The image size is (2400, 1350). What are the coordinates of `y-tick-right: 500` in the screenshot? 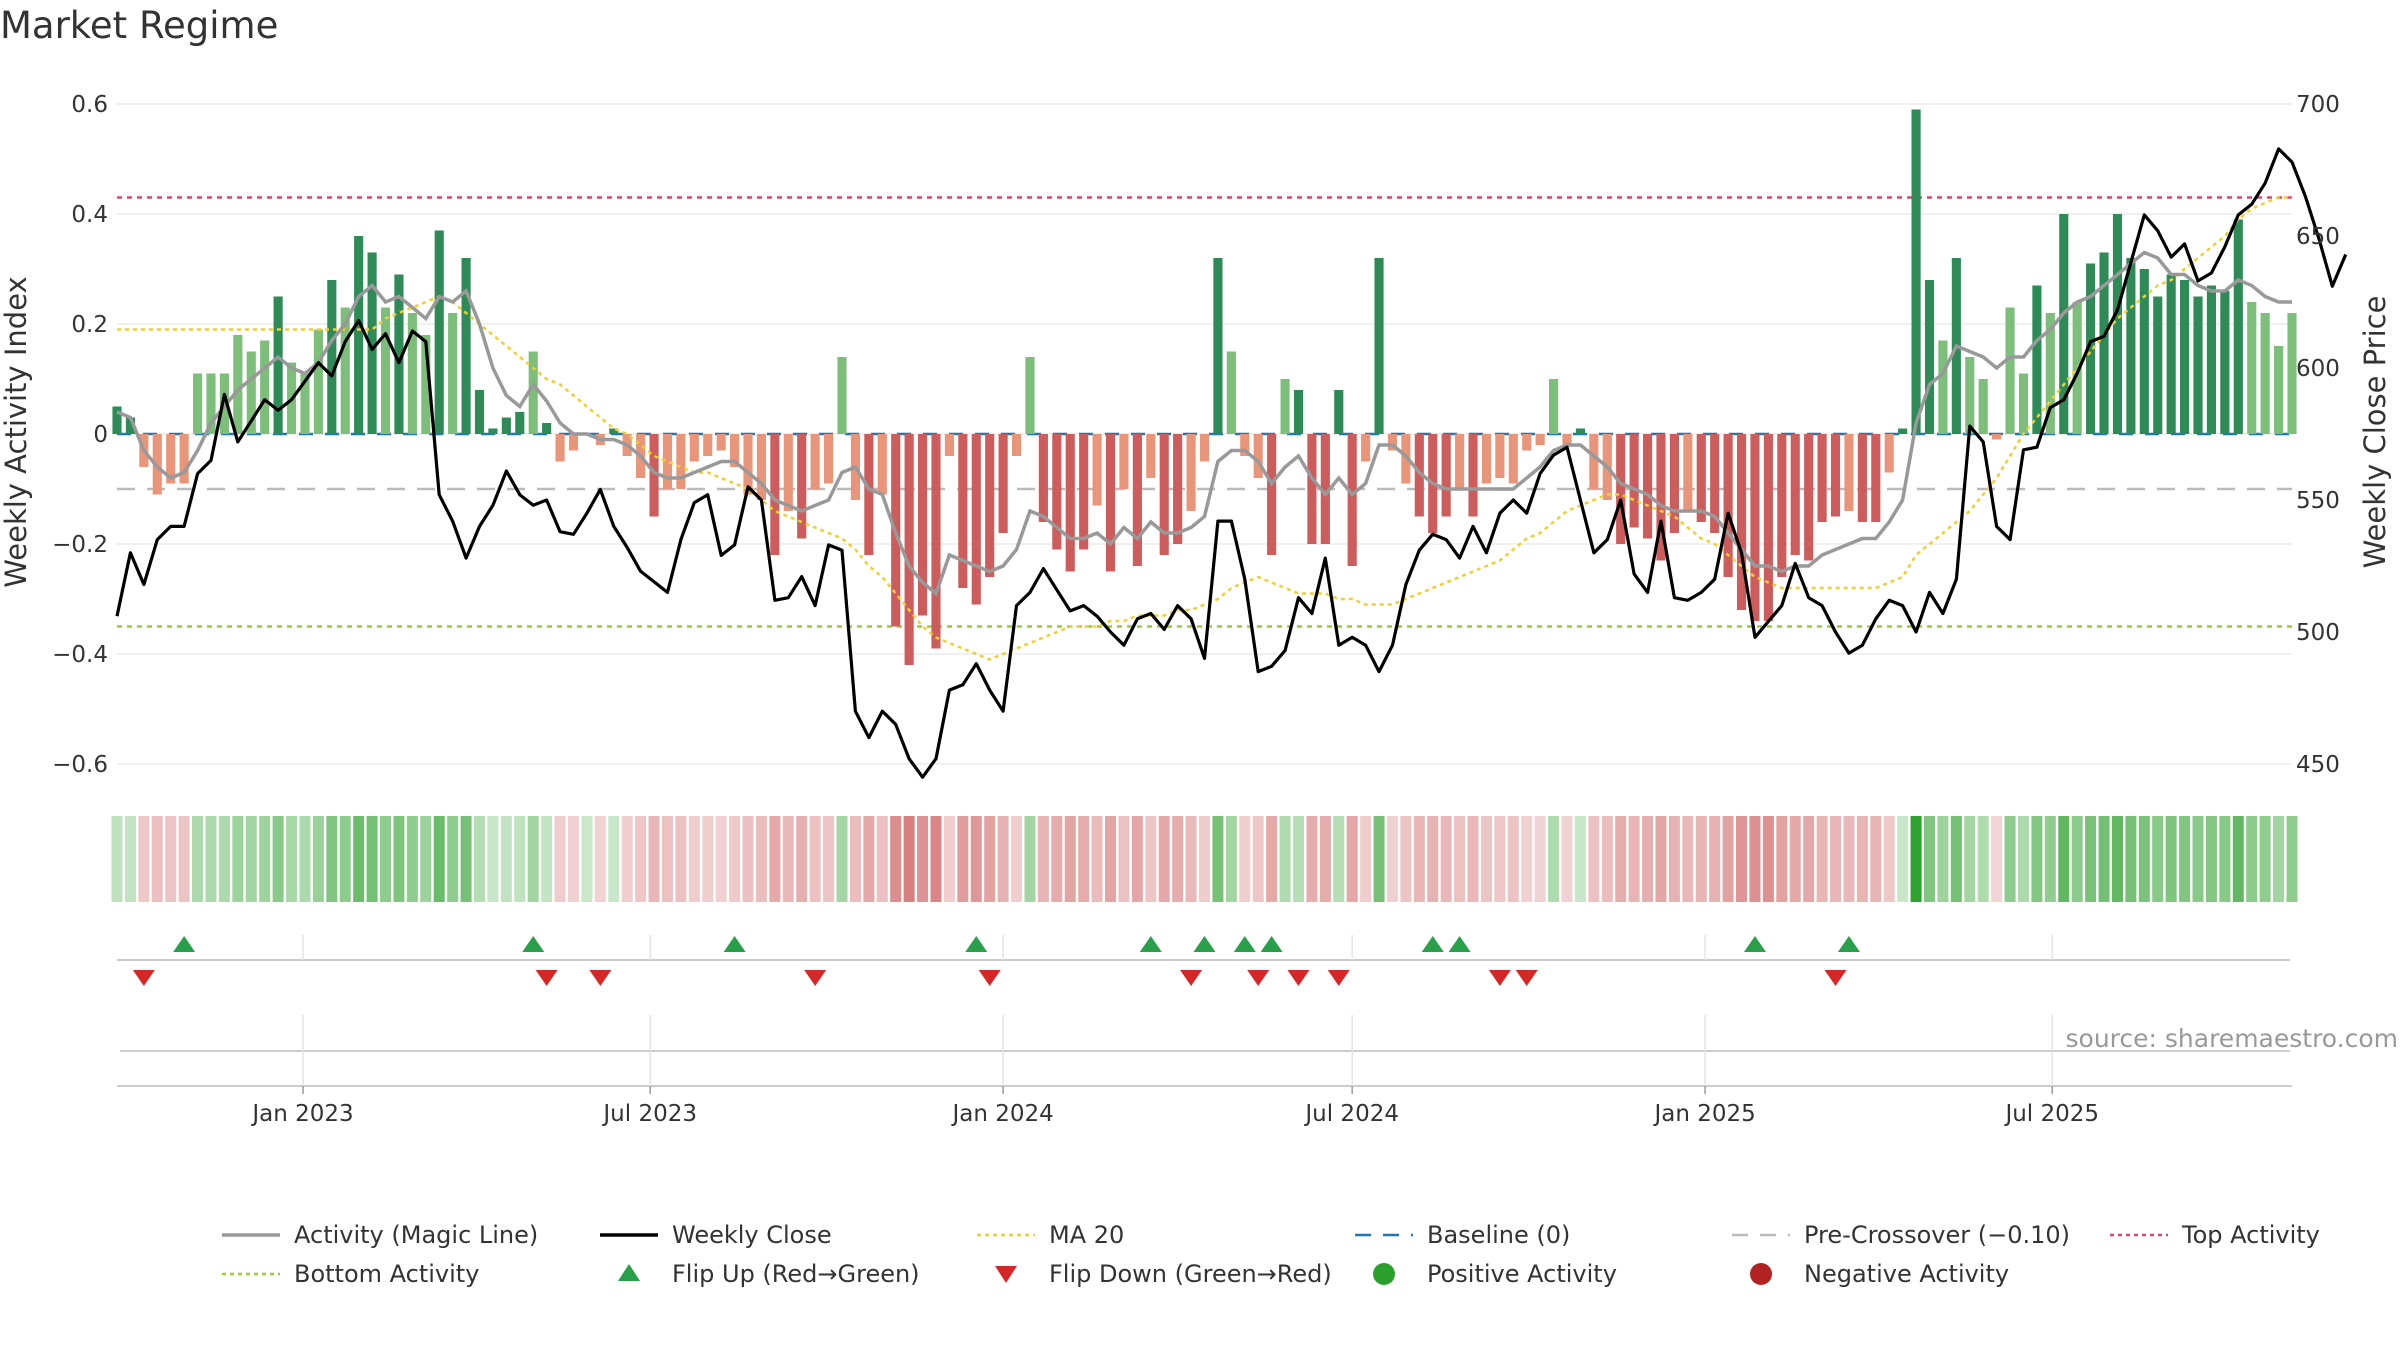 It's located at (2318, 633).